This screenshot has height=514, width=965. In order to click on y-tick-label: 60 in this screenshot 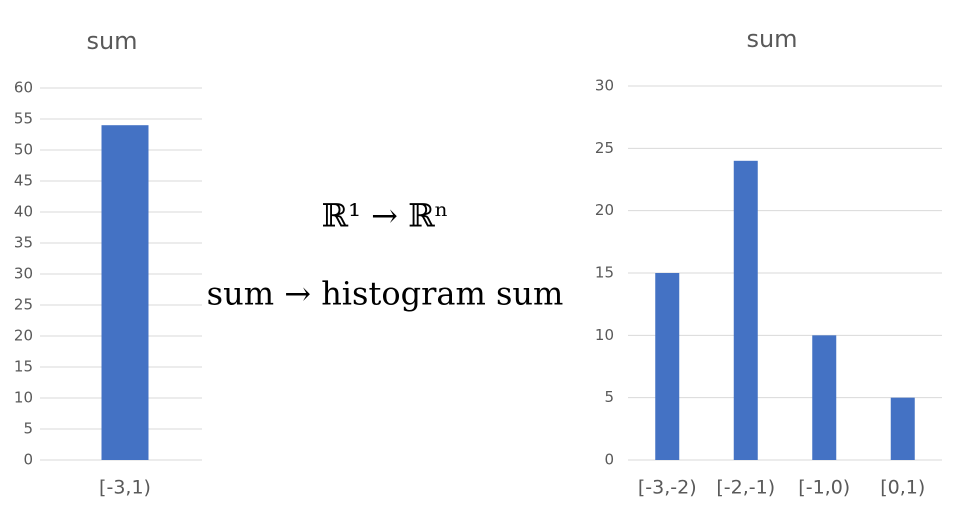, I will do `click(23, 88)`.